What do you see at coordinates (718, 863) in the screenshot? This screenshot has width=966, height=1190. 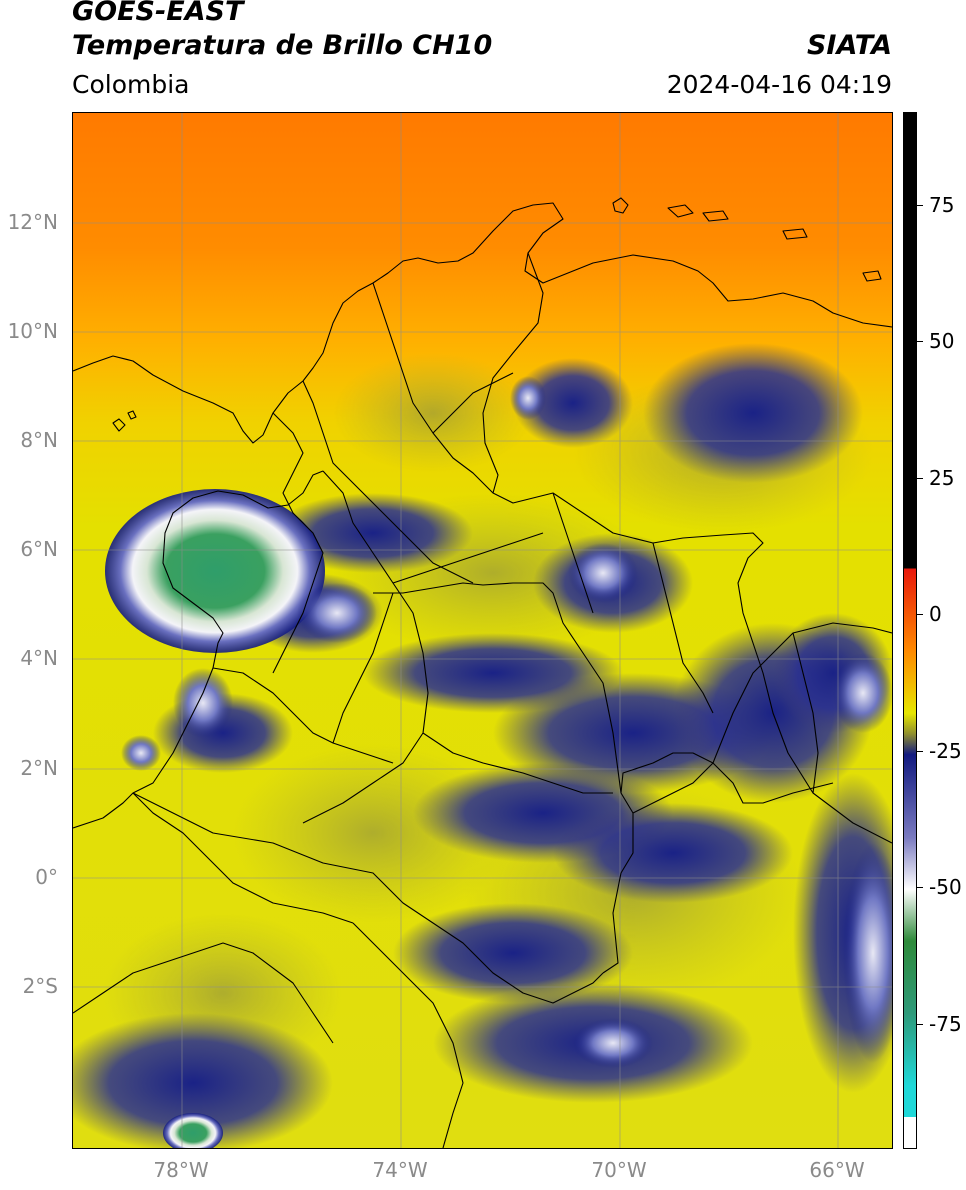 I see `border-peru-brazil` at bounding box center [718, 863].